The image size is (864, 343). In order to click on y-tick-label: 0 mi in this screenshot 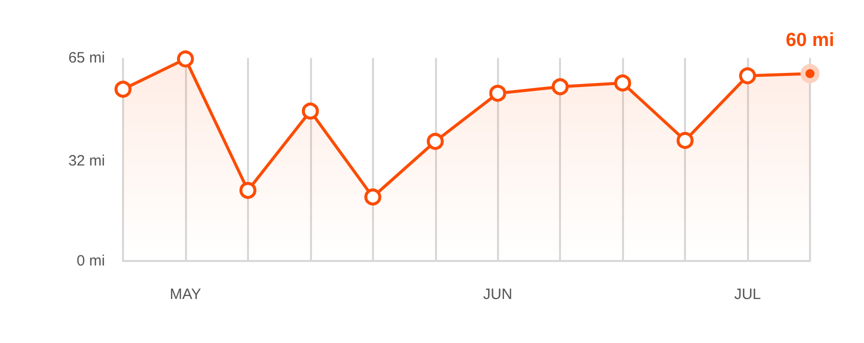, I will do `click(90, 261)`.